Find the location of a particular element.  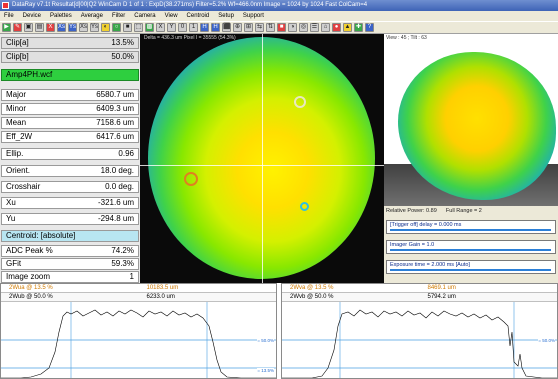

x-clip-a-value: 10183.5 um is located at coordinates (162, 288).